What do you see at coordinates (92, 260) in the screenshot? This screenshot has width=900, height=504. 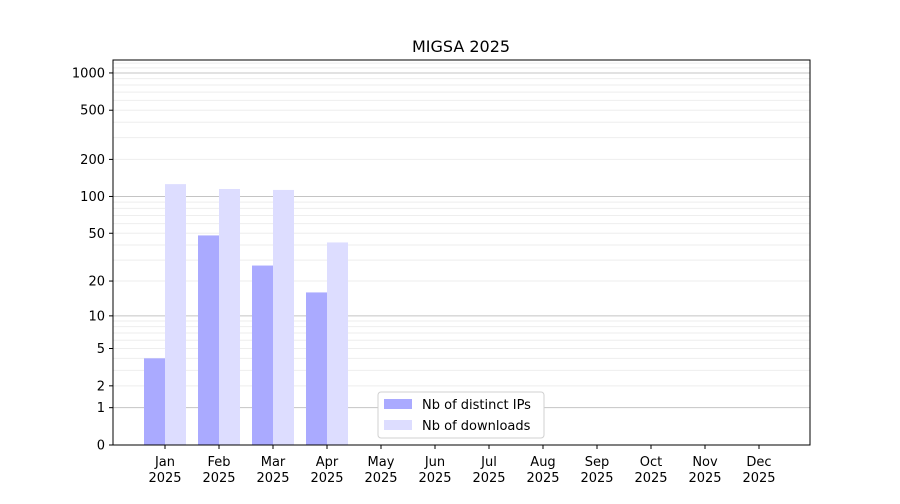 I see `y-axis: 0 1 2 5 10 20 50 100 200 500 1000` at bounding box center [92, 260].